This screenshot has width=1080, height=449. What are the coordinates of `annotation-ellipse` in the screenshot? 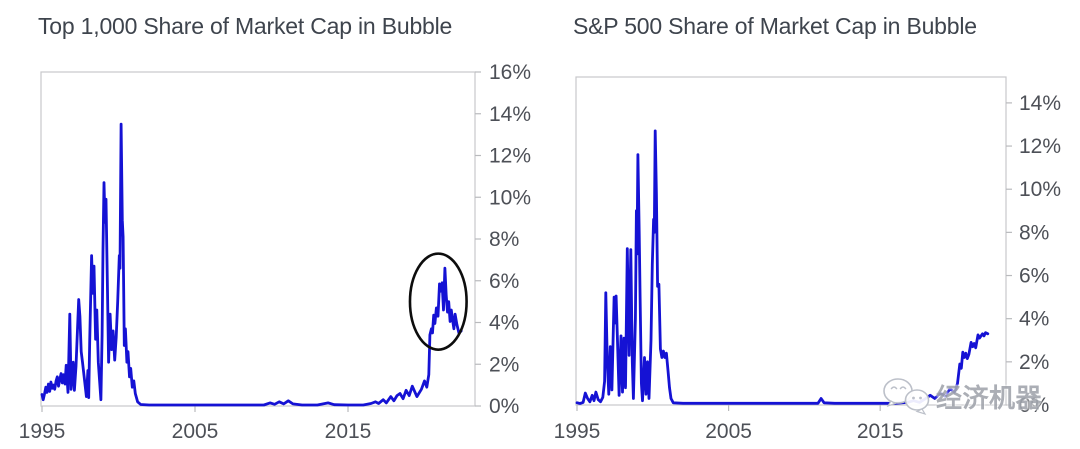 It's located at (438, 301).